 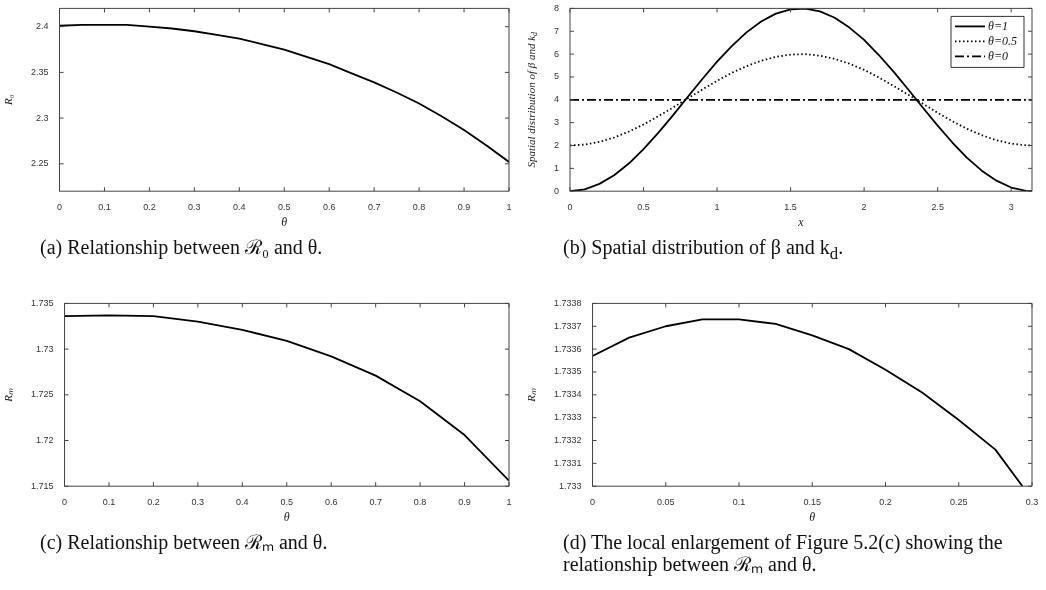 What do you see at coordinates (570, 485) in the screenshot?
I see `y-tick-label: 1.733` at bounding box center [570, 485].